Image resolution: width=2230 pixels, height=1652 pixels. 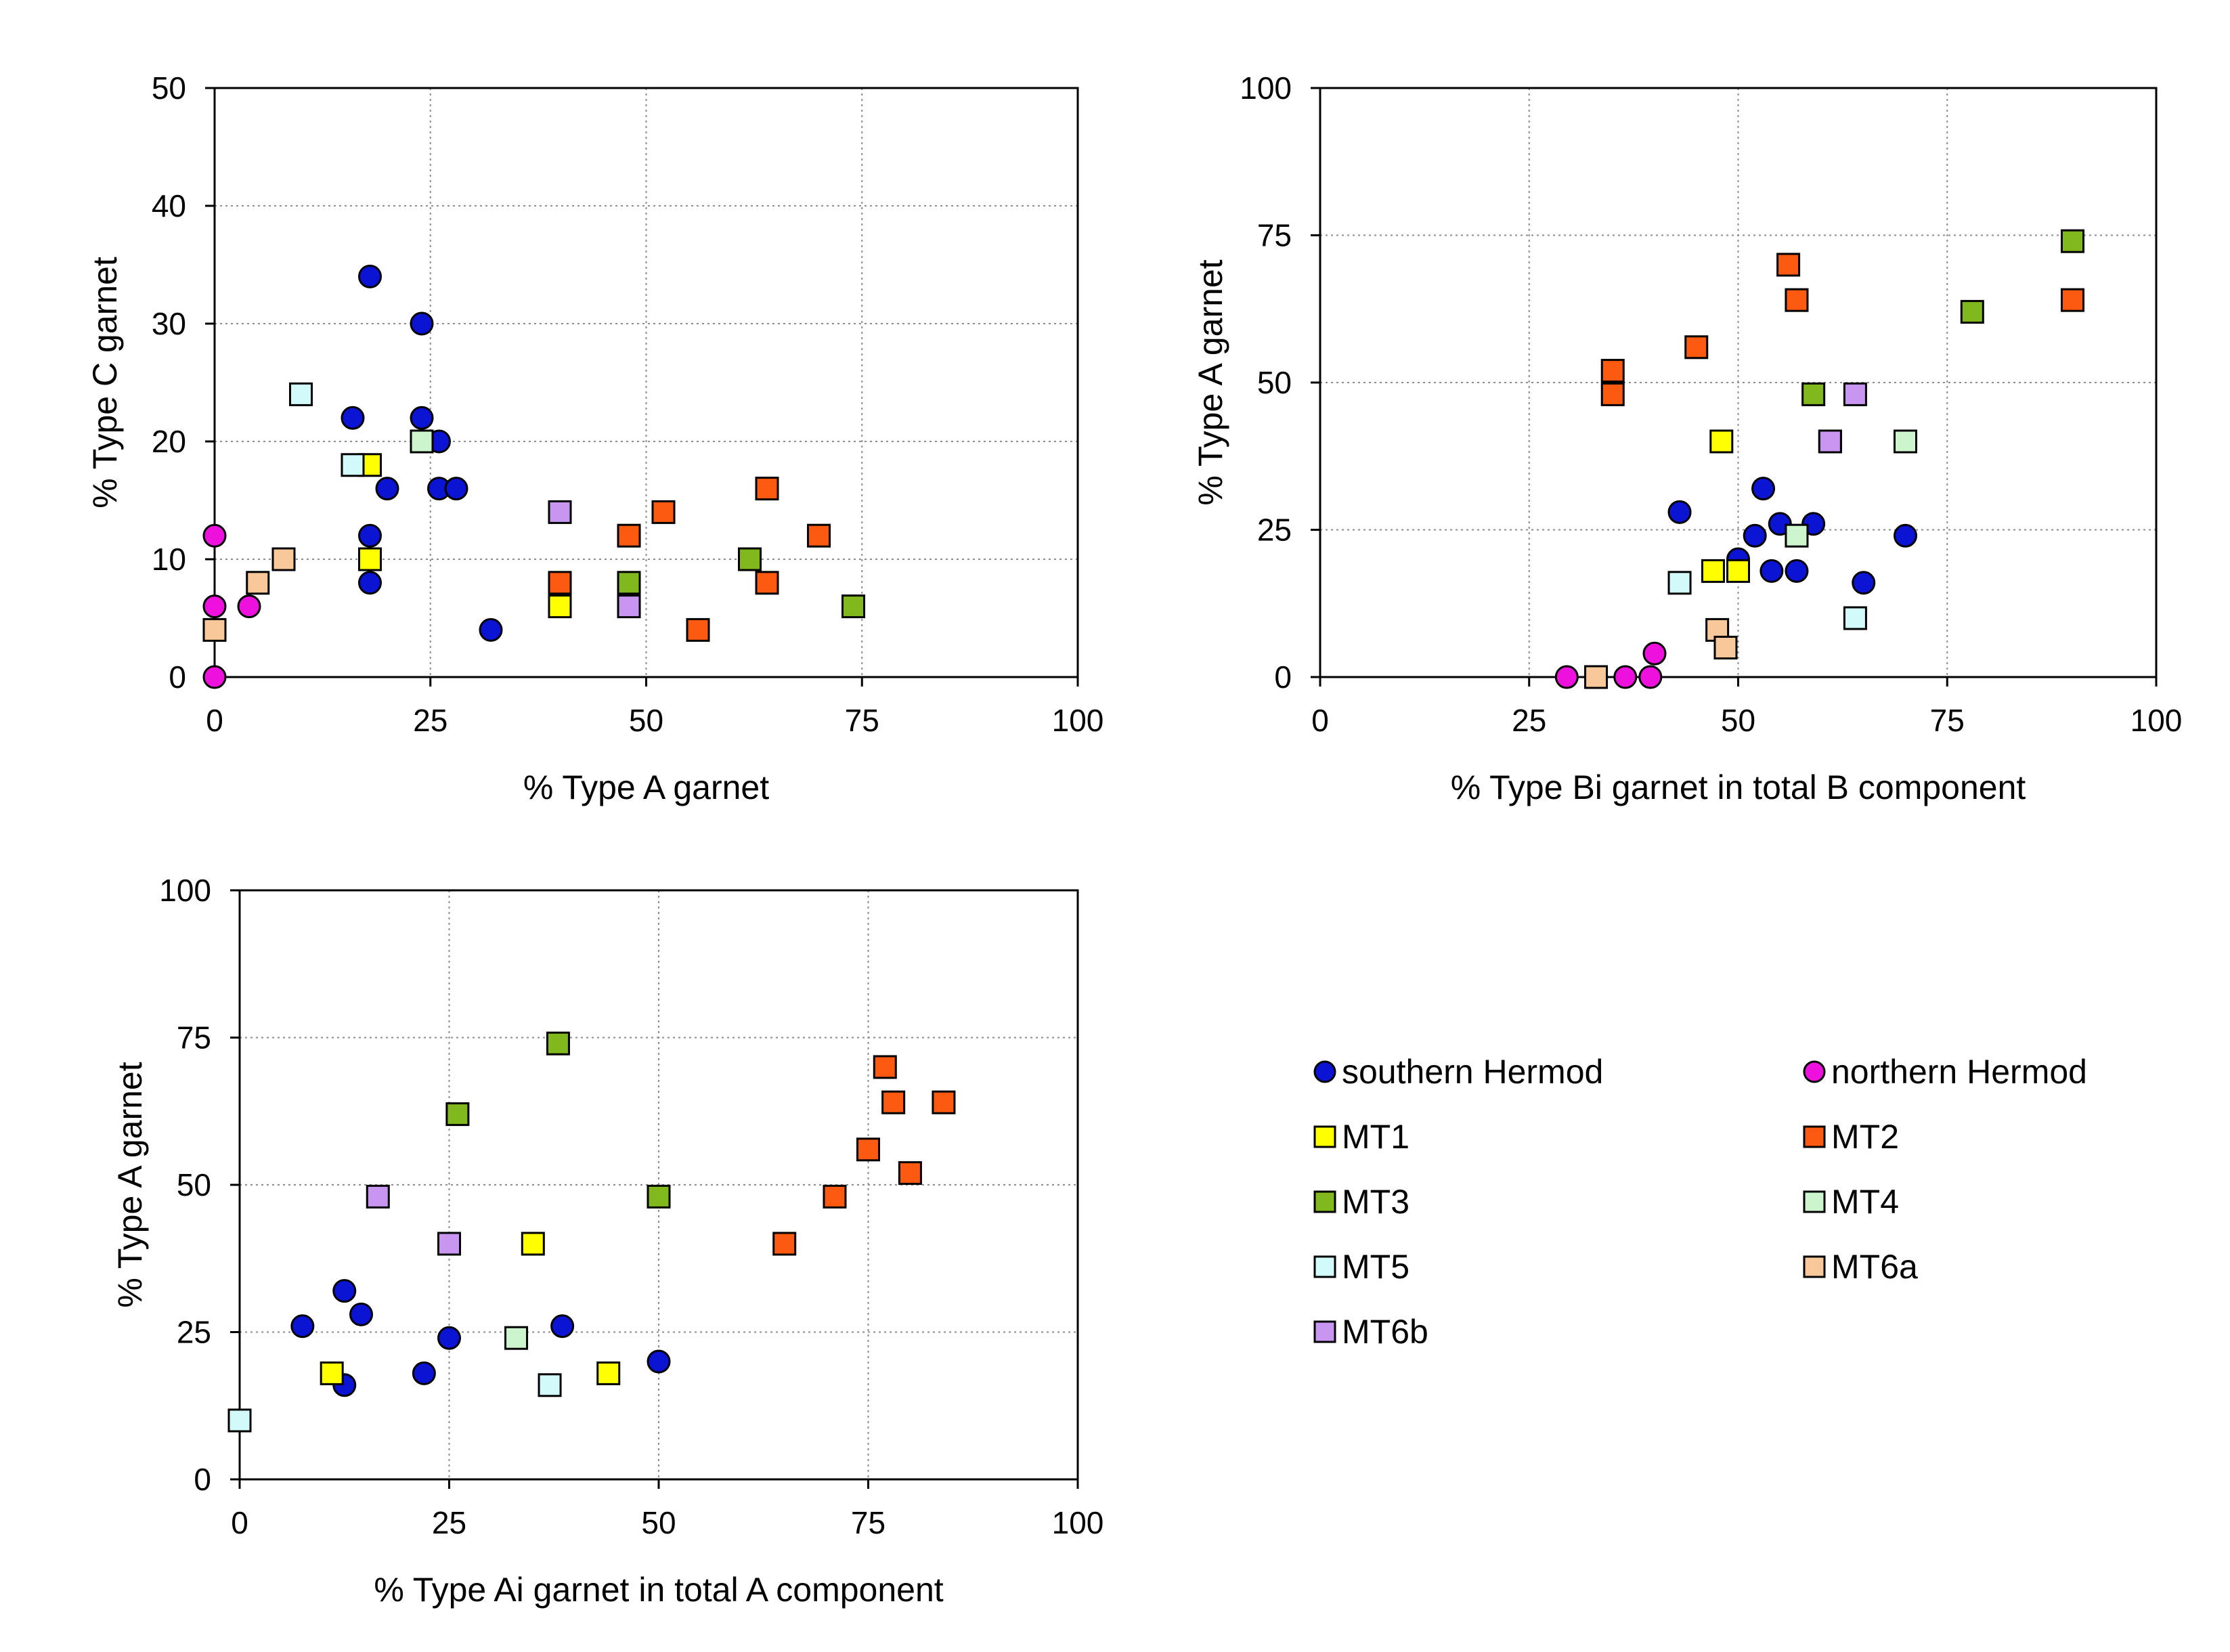 I want to click on y-tick-label: 20, so click(x=169, y=441).